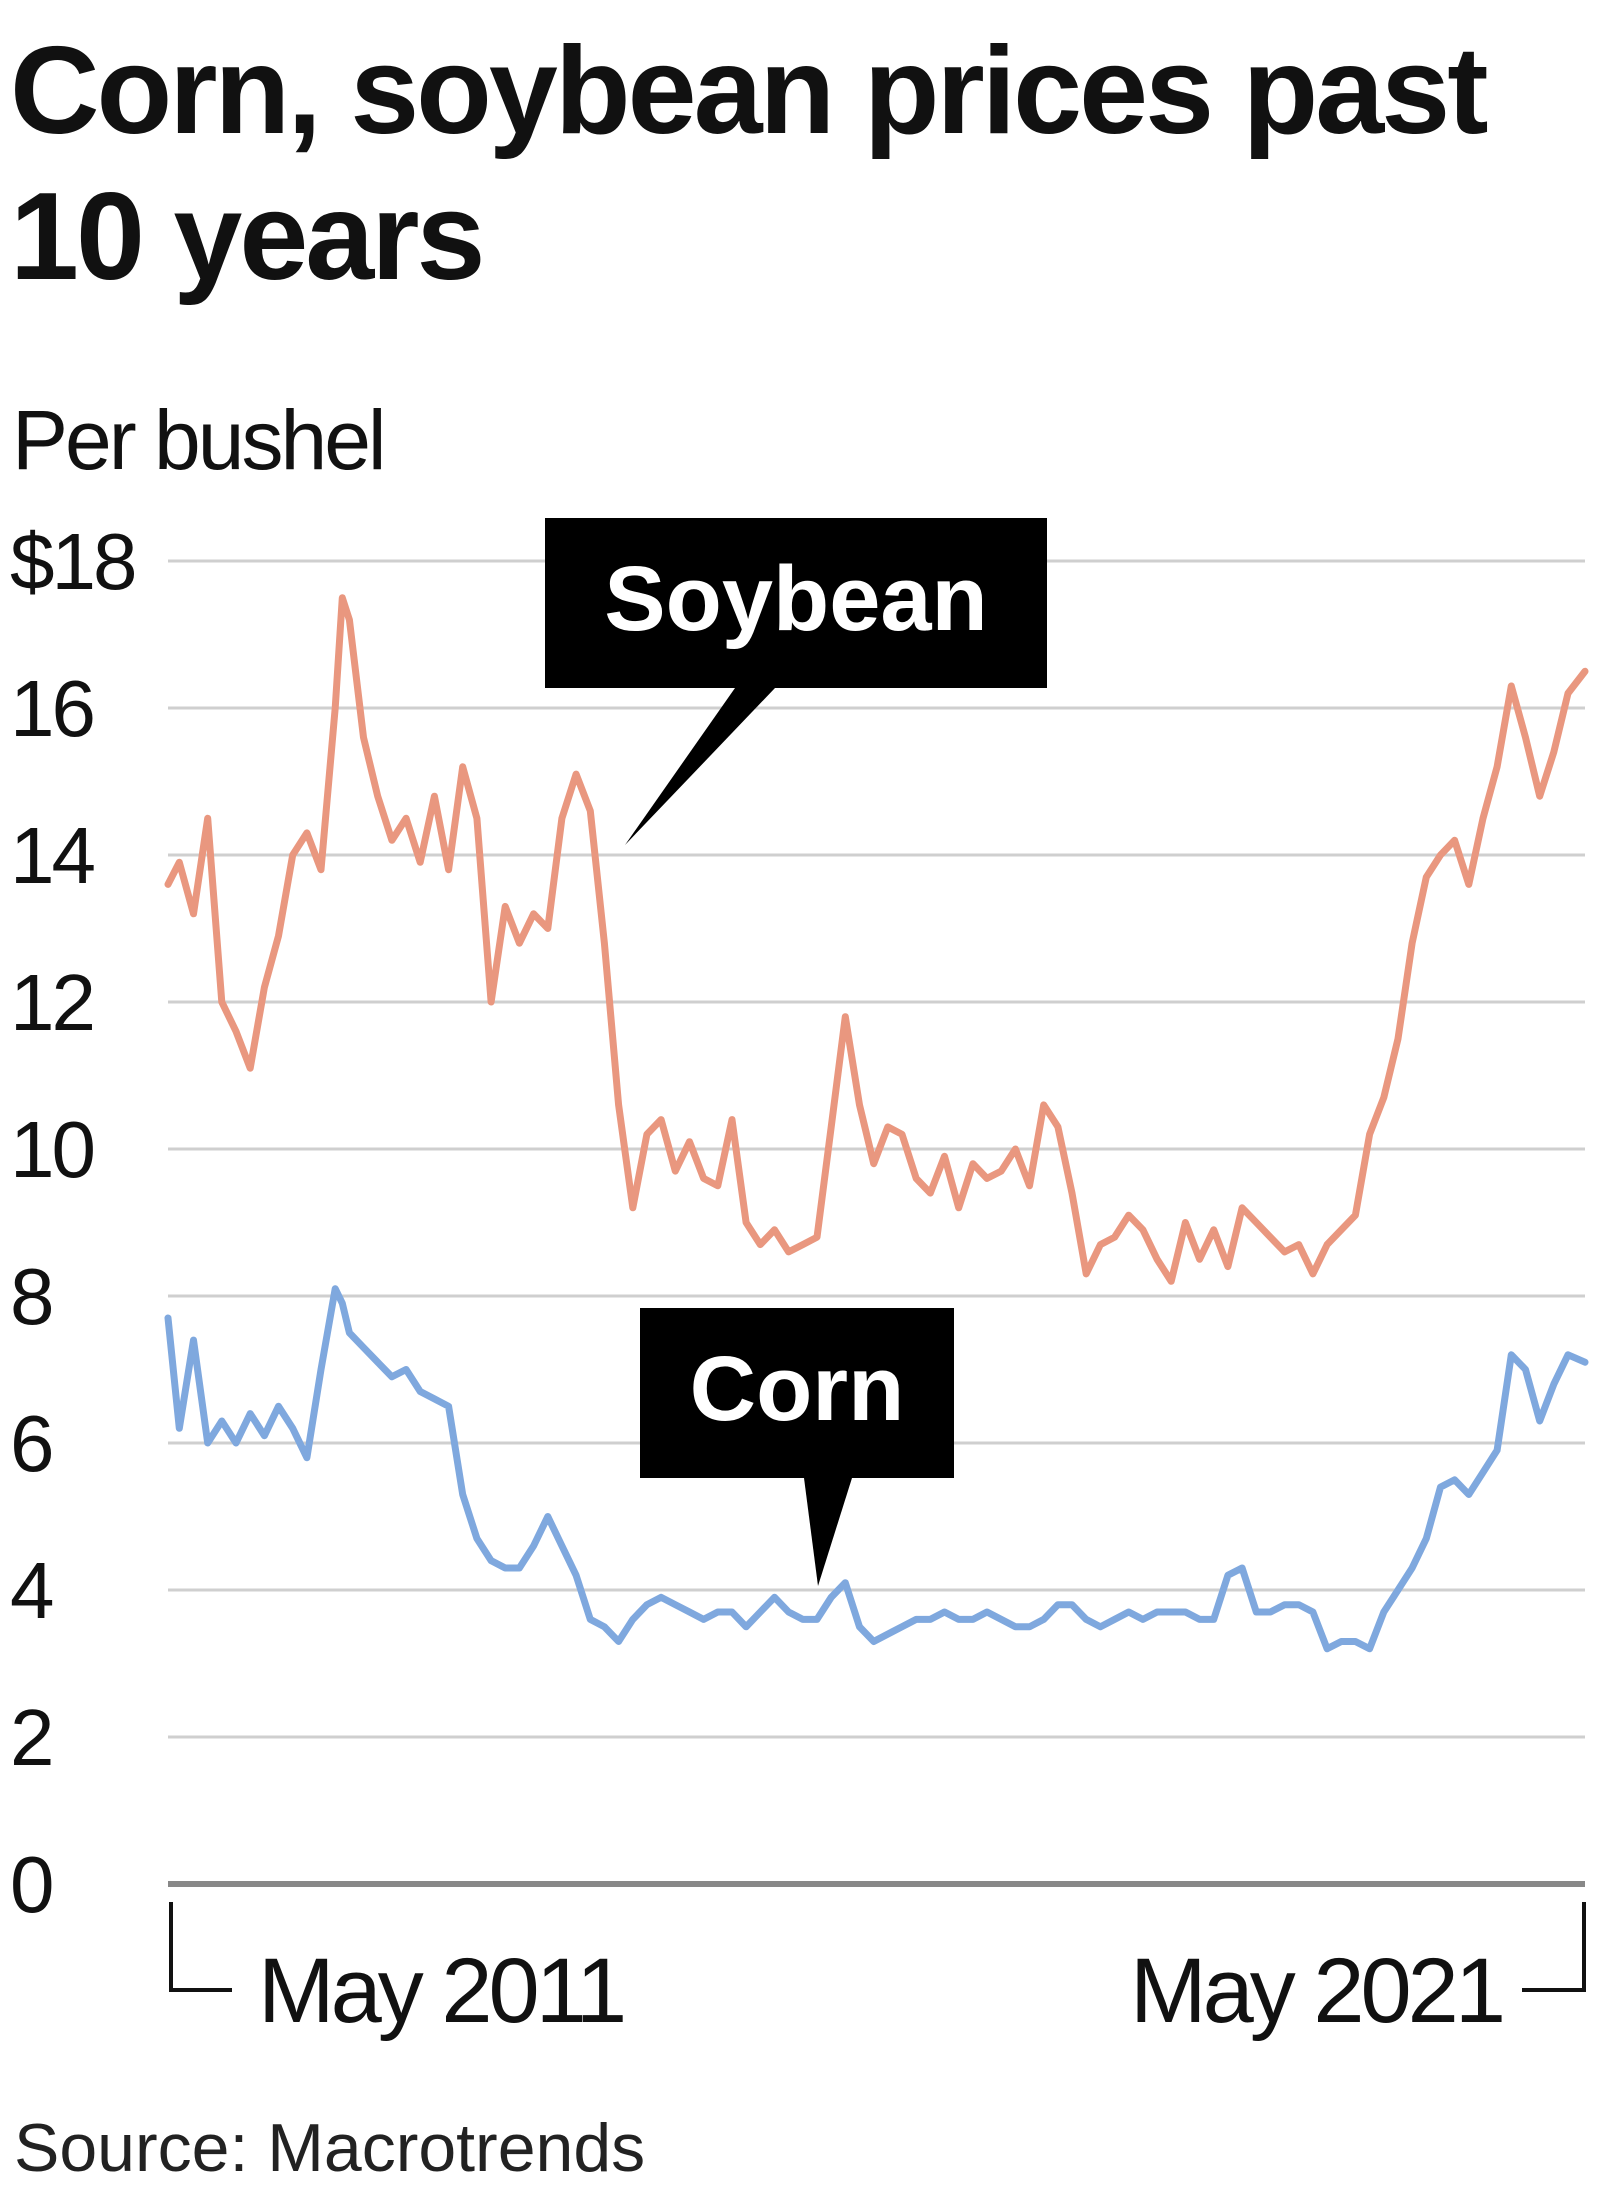 This screenshot has height=2196, width=1600. Describe the element at coordinates (440, 1991) in the screenshot. I see `x-label-start: May 2011` at that location.